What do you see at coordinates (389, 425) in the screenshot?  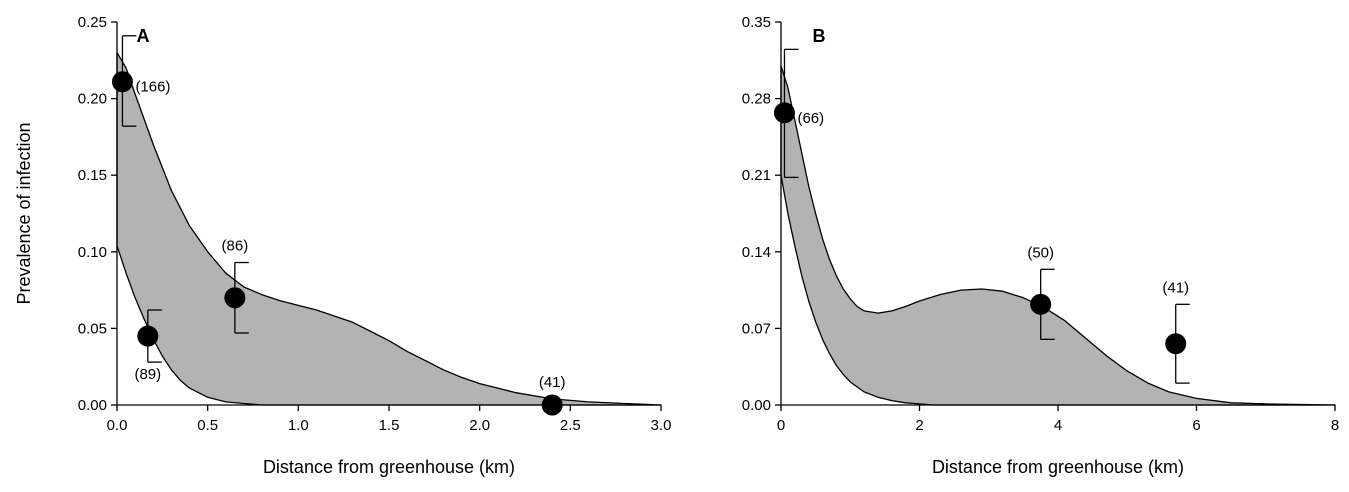 I see `x-tick-label: 1.5` at bounding box center [389, 425].